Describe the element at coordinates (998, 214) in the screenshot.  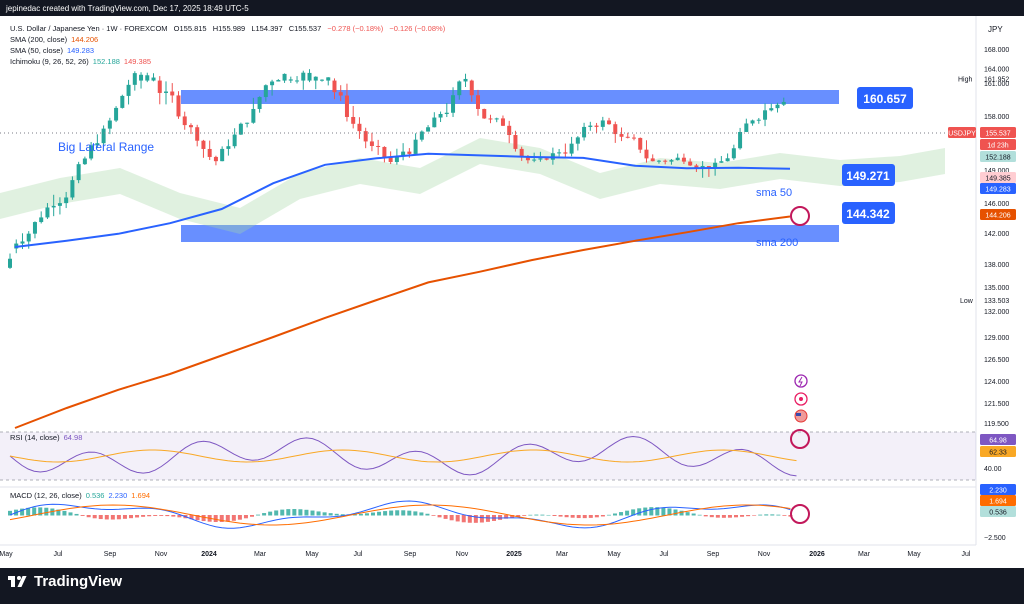
I see `sma200-tag-bg` at that location.